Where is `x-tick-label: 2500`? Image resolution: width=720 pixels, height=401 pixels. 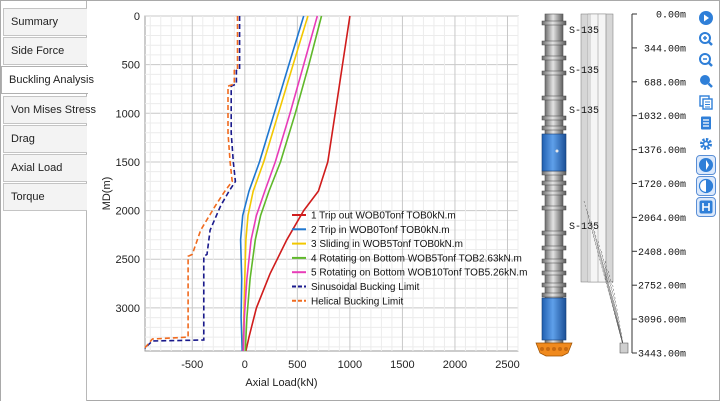 x-tick-label: 2500 is located at coordinates (507, 365).